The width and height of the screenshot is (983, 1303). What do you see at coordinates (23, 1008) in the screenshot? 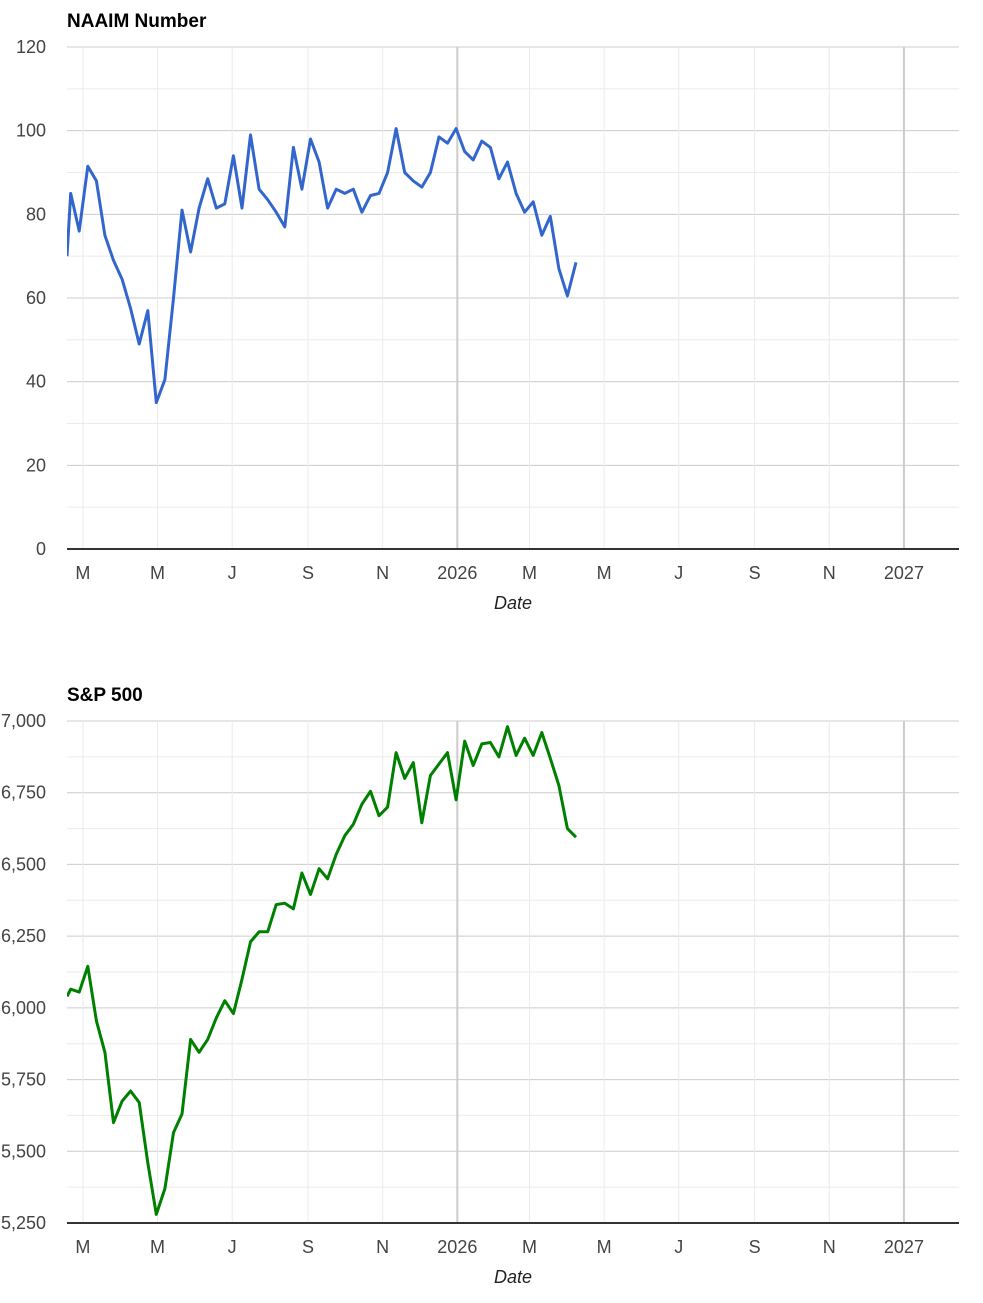
I see `y-tick-label: 6,000` at bounding box center [23, 1008].